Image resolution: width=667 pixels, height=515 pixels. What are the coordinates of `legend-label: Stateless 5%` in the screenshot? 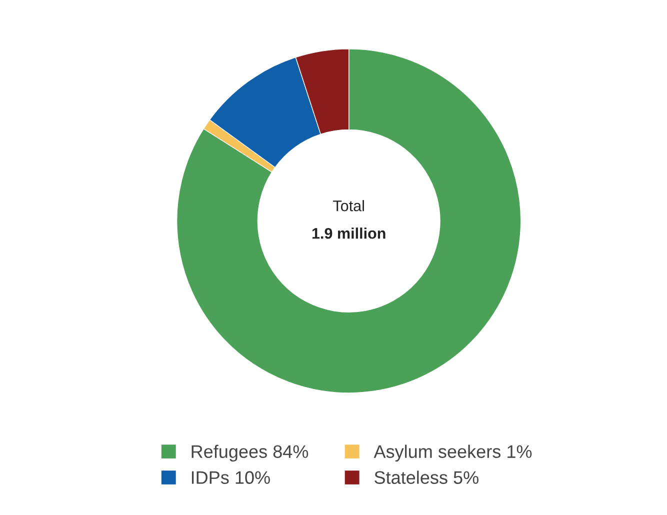 It's located at (426, 477).